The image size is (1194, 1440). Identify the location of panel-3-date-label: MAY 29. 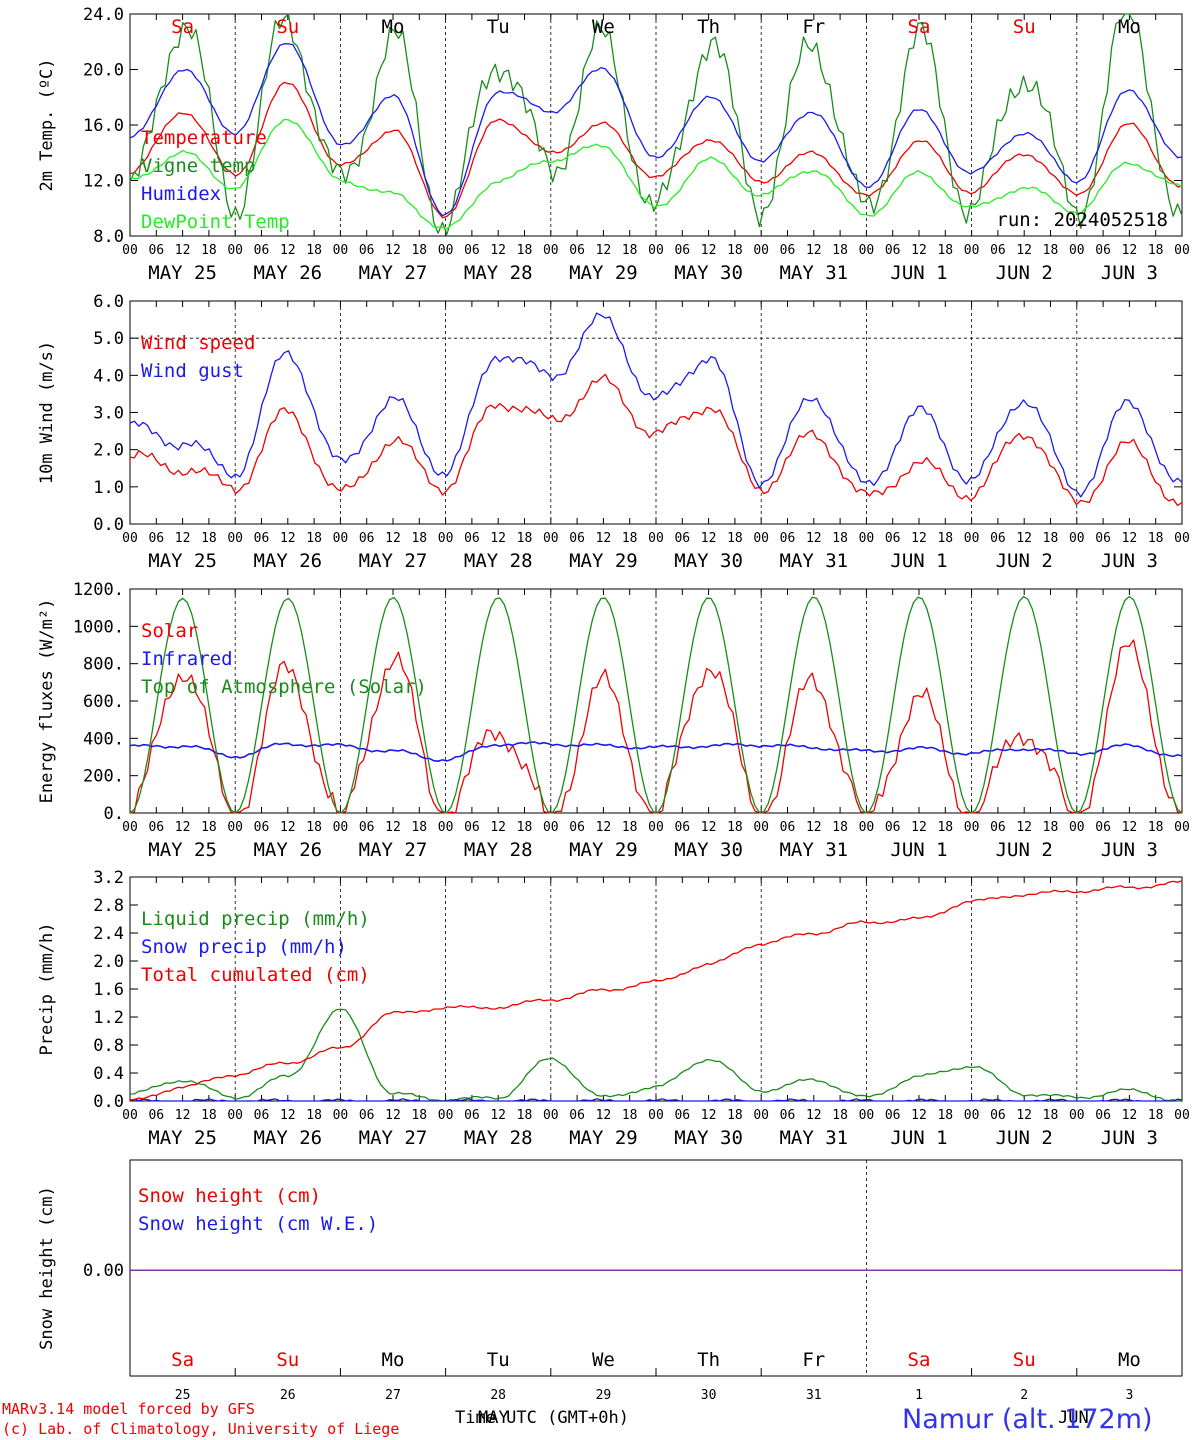
(603, 1138).